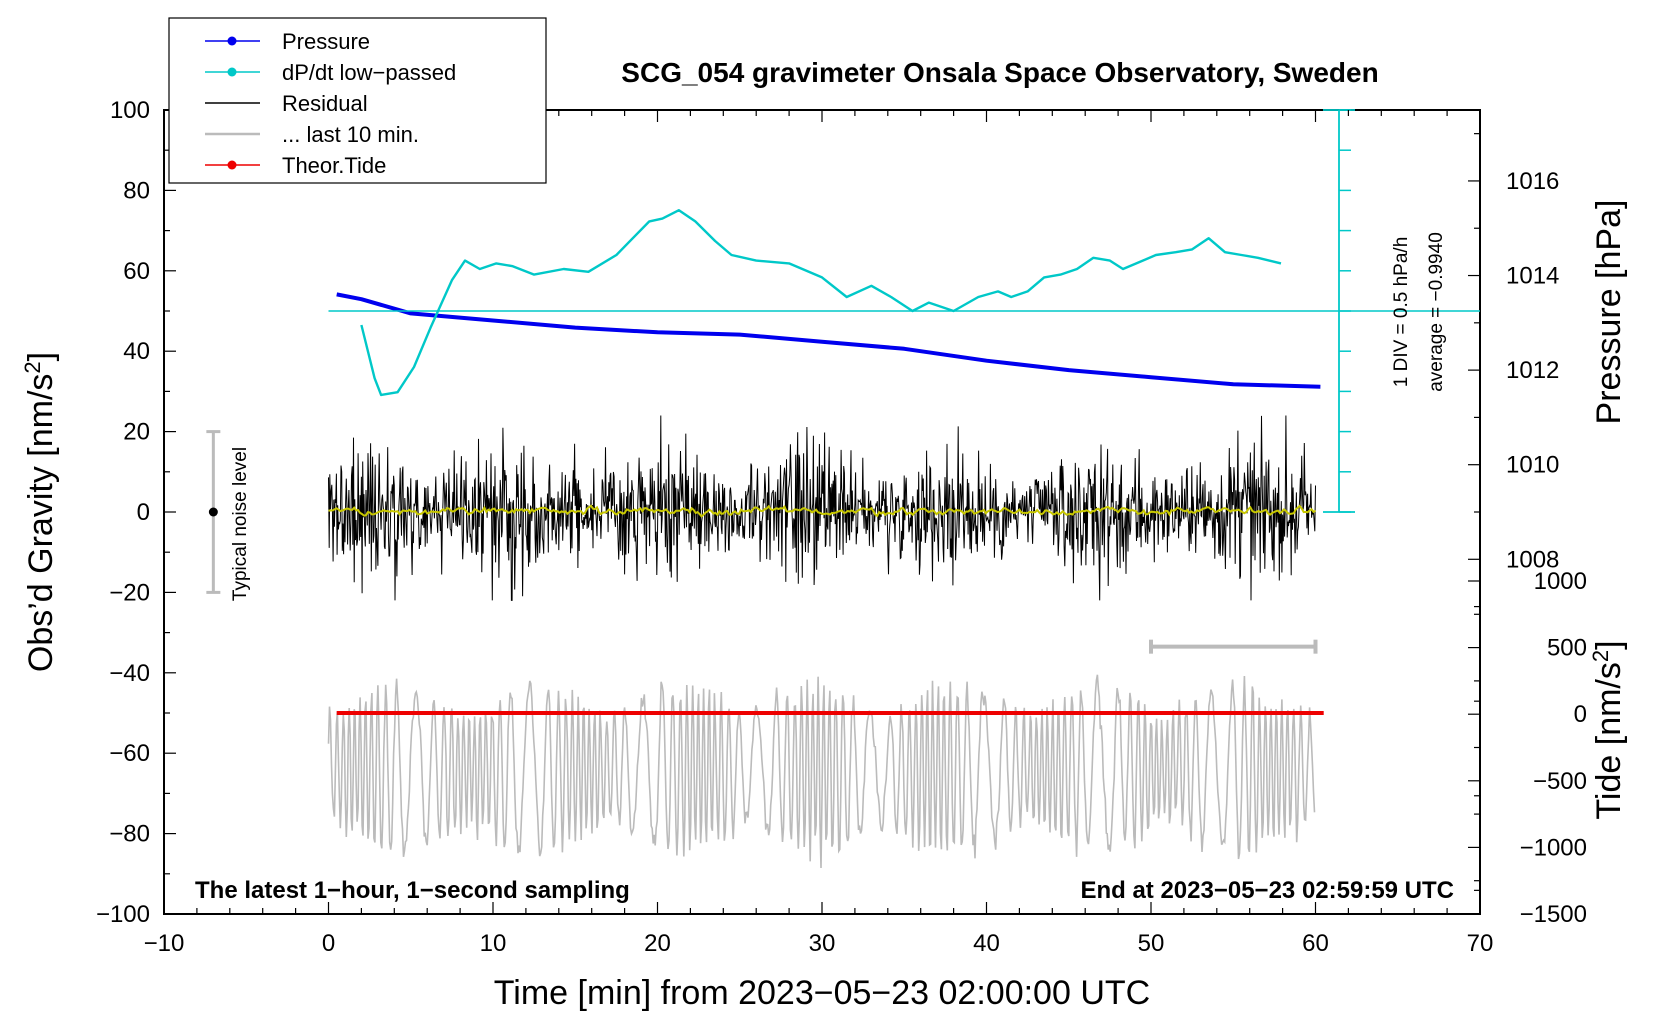  Describe the element at coordinates (1532, 370) in the screenshot. I see `pressure-tick-label: 1012` at that location.